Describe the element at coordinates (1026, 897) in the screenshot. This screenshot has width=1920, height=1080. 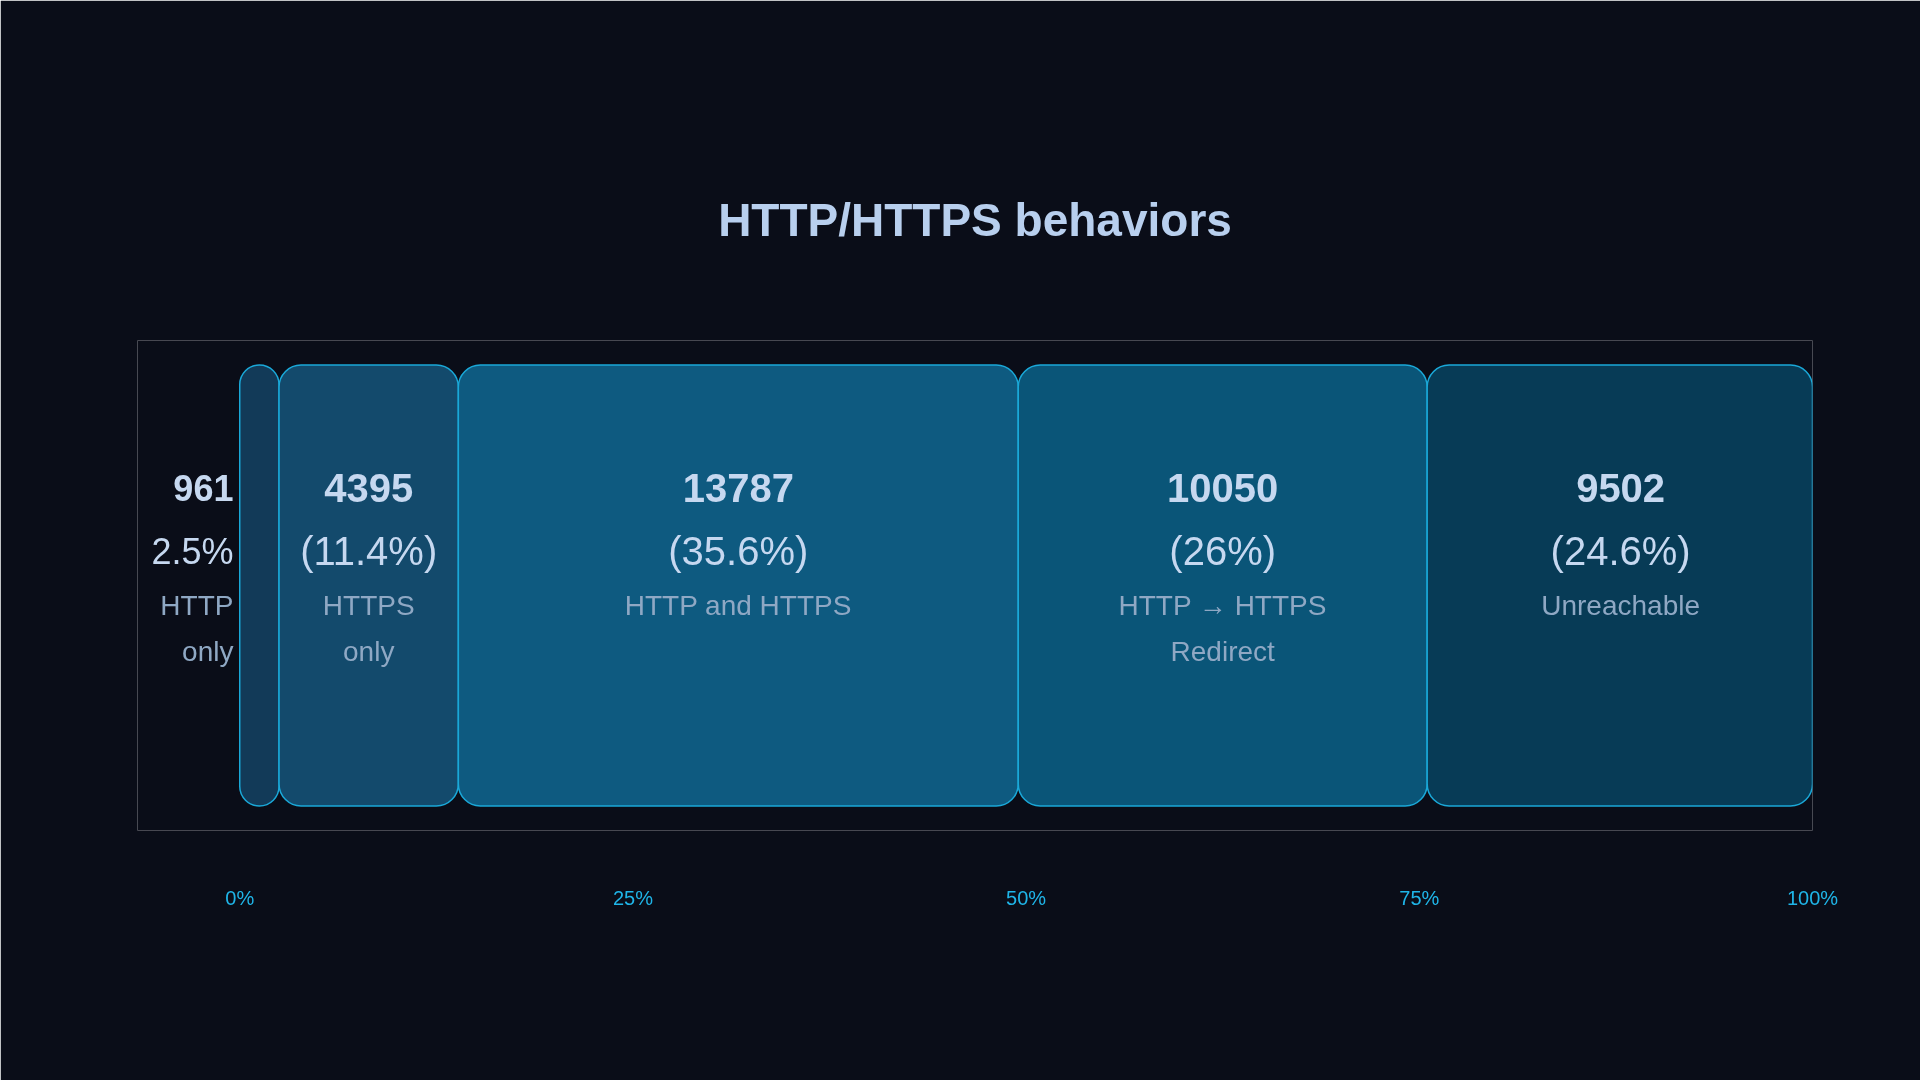
I see `x-tick-label: 50%` at that location.